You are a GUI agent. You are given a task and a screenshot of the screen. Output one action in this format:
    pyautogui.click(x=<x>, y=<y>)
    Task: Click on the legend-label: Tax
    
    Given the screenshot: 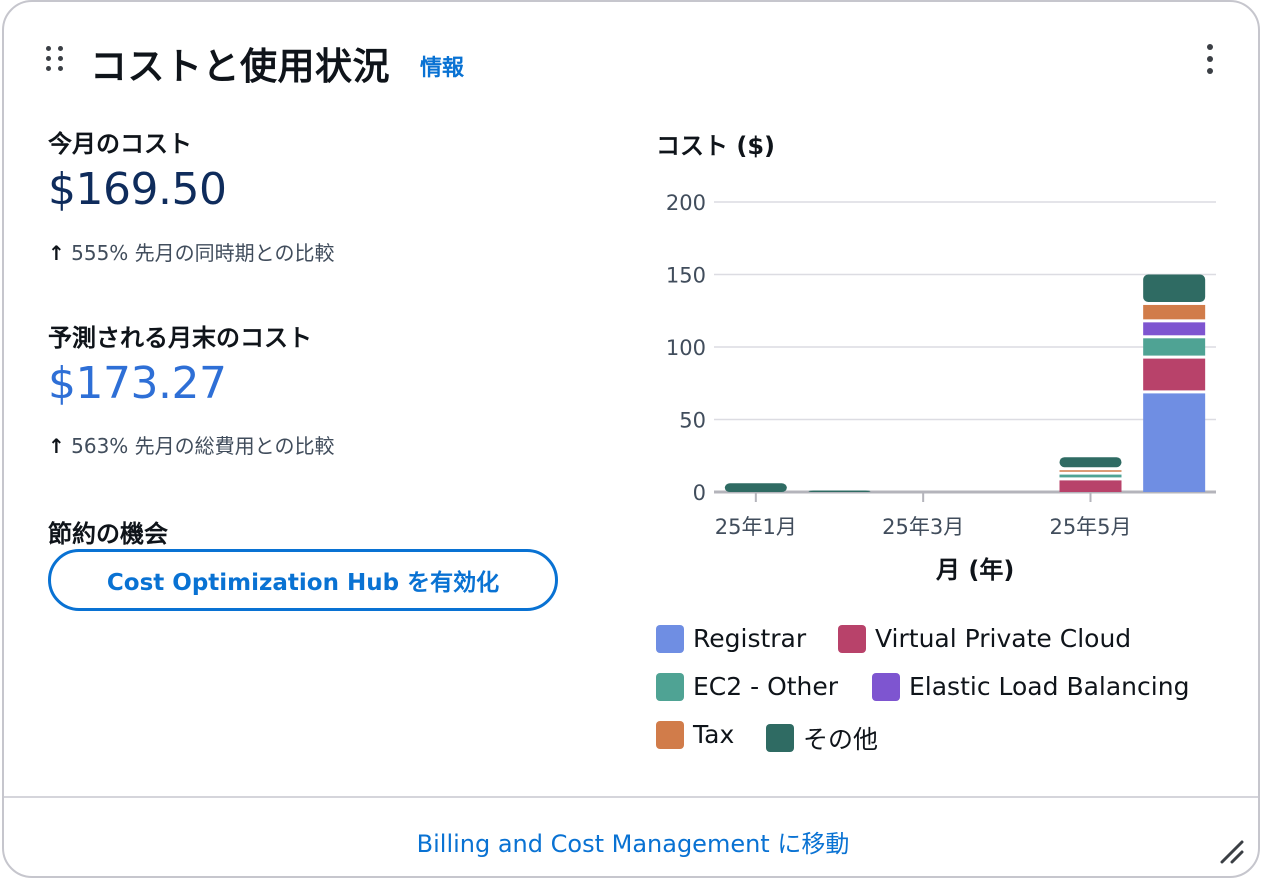 What is the action you would take?
    pyautogui.click(x=714, y=734)
    